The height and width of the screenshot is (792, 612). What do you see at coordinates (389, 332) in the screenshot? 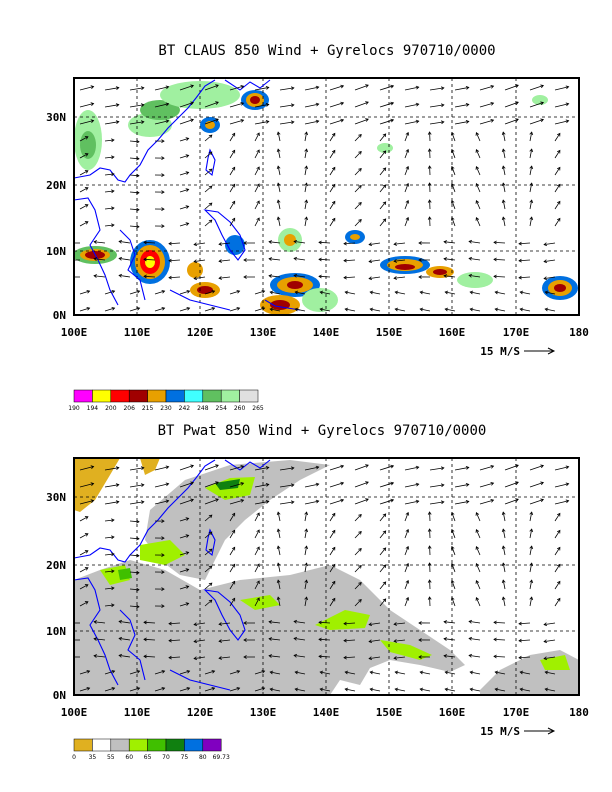
I see `lon-label: 150E` at bounding box center [389, 332].